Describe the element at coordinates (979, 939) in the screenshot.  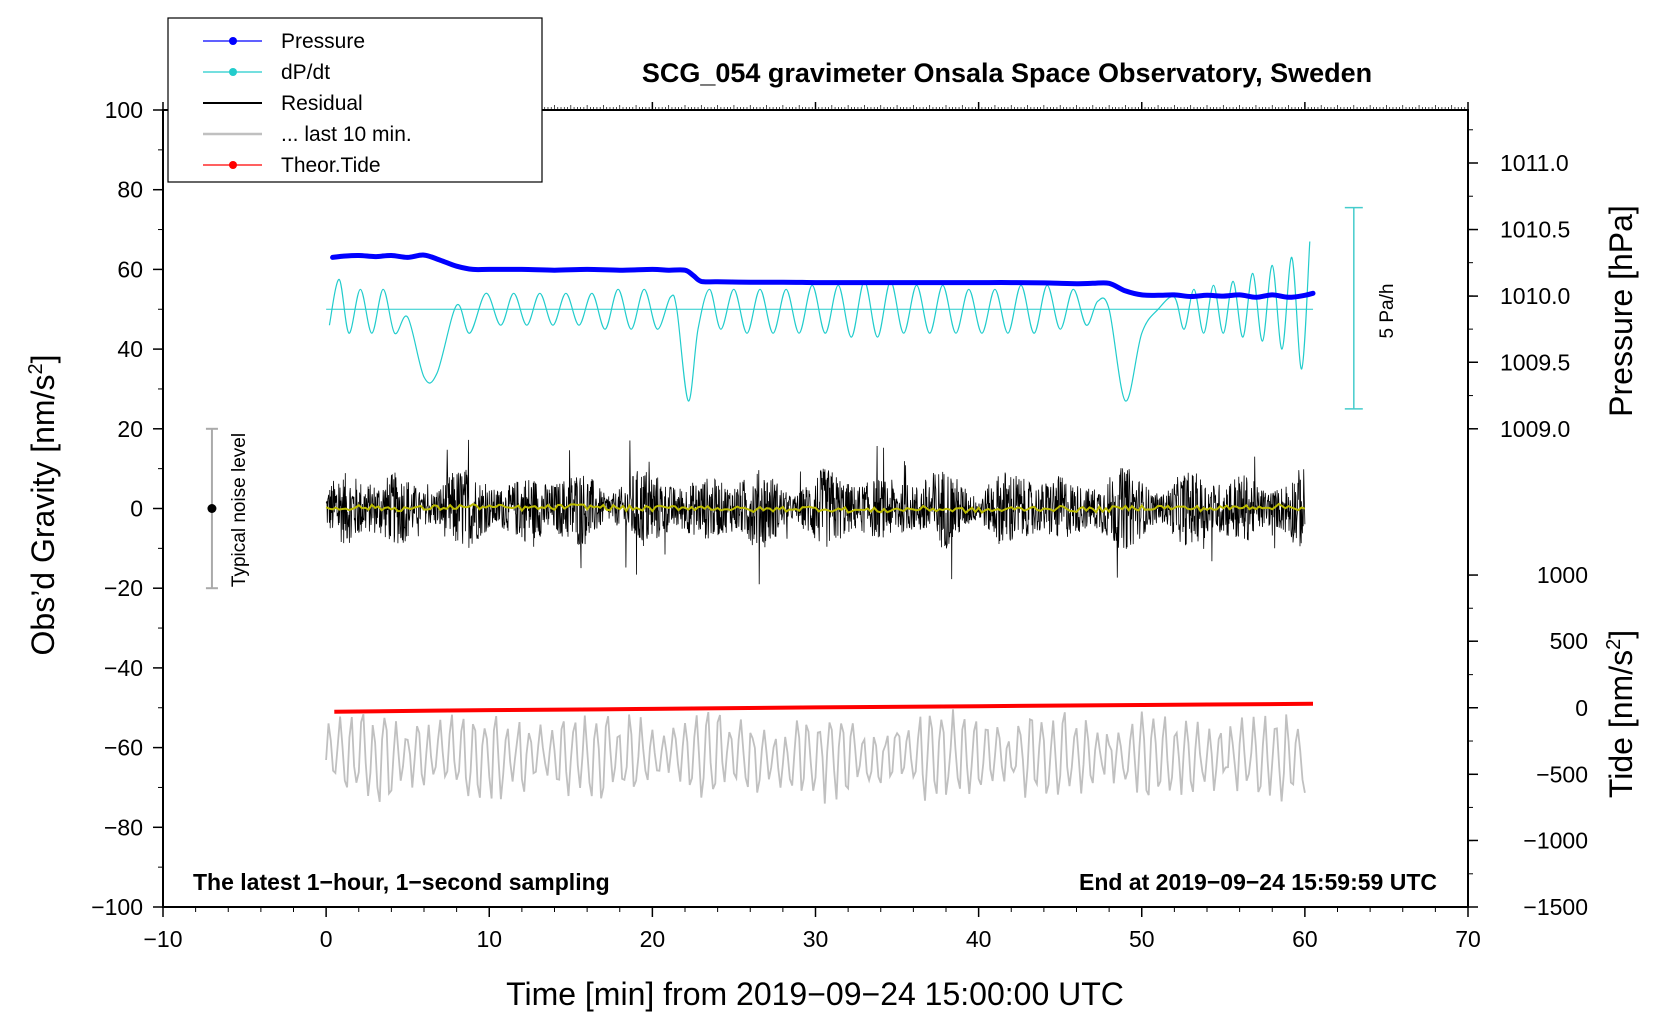
I see `x-tick-label: 40` at that location.